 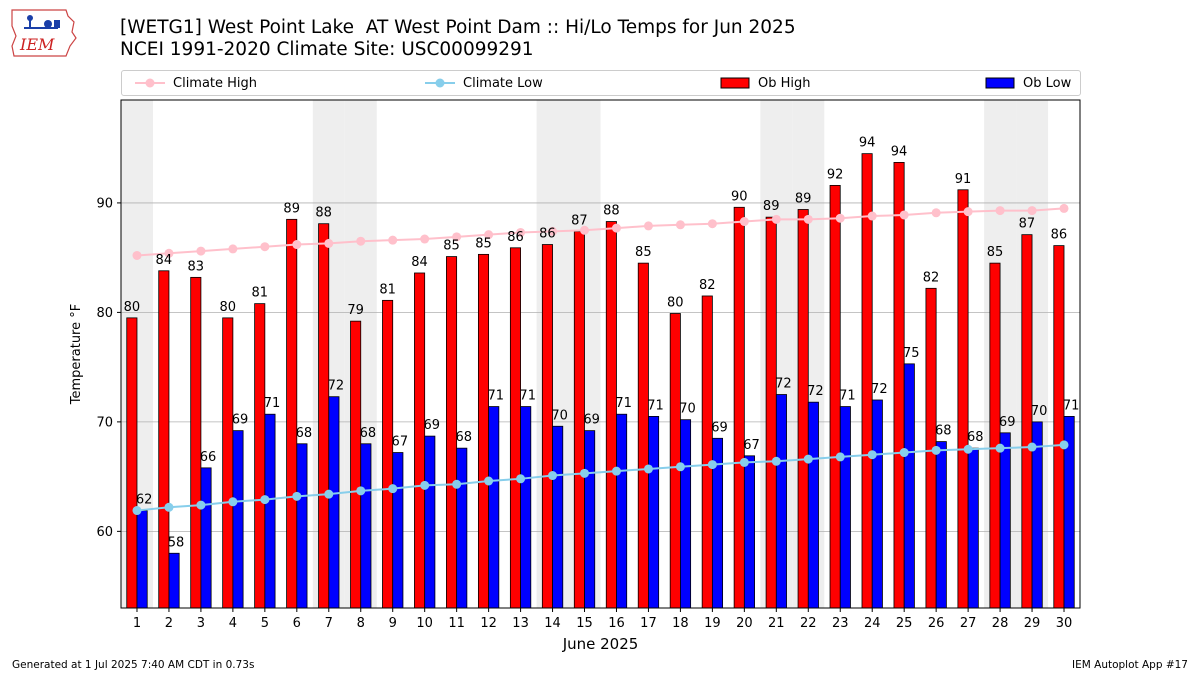 What do you see at coordinates (488, 623) in the screenshot?
I see `x-tick-label: 12` at bounding box center [488, 623].